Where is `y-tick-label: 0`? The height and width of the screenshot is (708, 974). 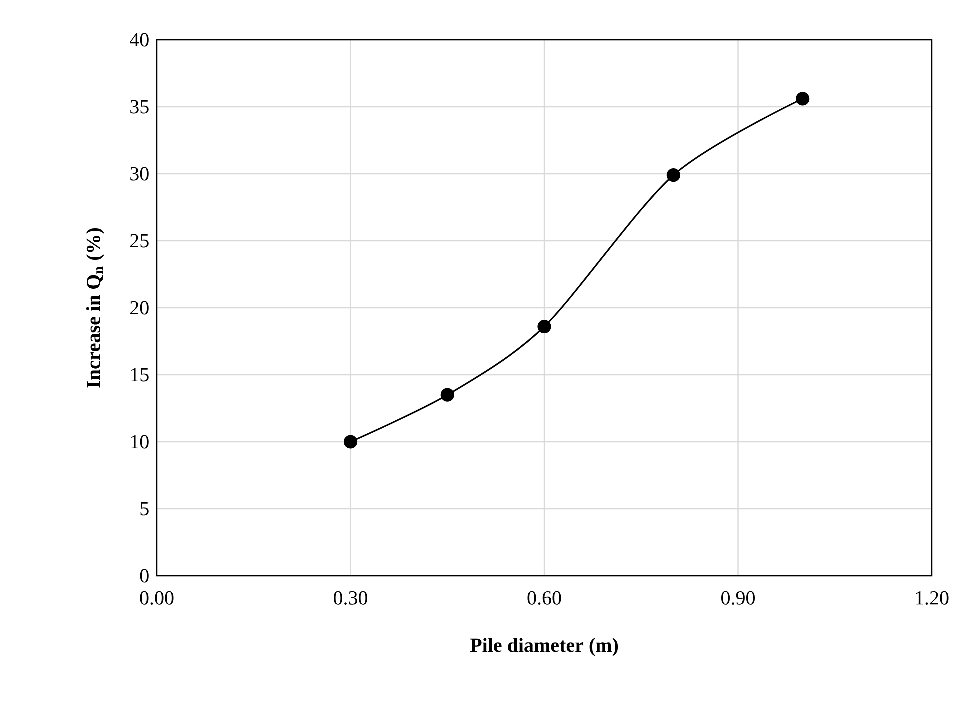
y-tick-label: 0 is located at coordinates (144, 576).